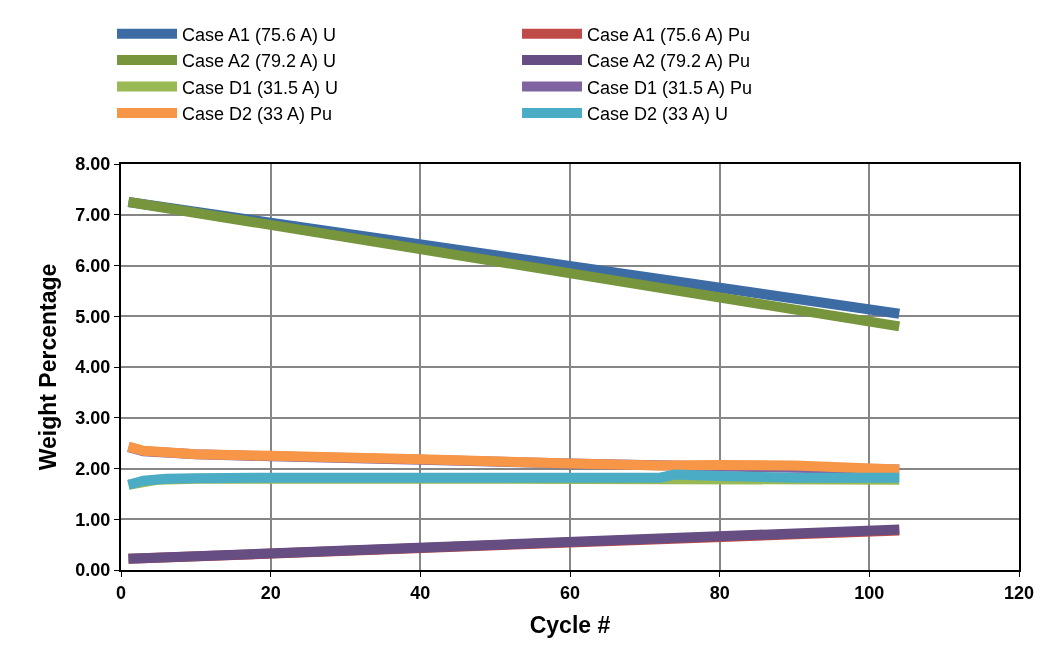 The width and height of the screenshot is (1048, 667). Describe the element at coordinates (260, 87) in the screenshot. I see `legend-label: Case D1 (31.5 A) U` at that location.